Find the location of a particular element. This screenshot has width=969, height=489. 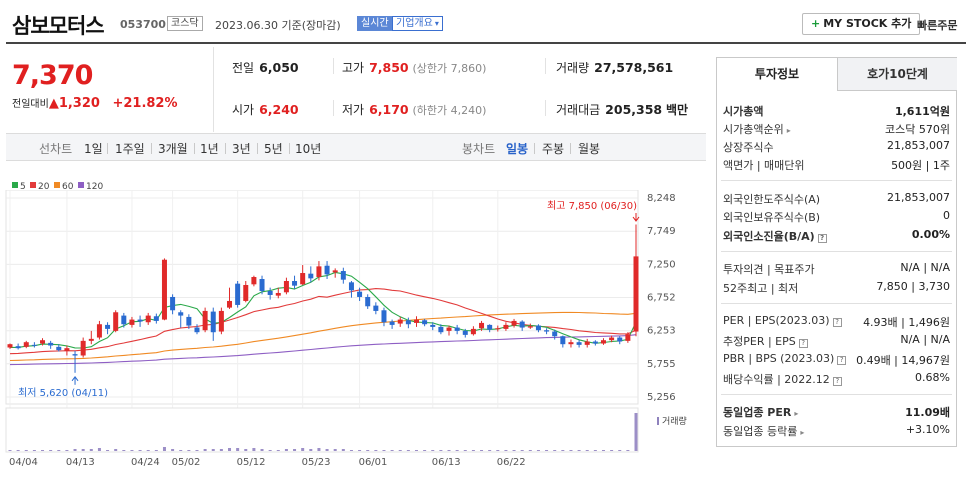

low-value: 6,170 is located at coordinates (389, 109).